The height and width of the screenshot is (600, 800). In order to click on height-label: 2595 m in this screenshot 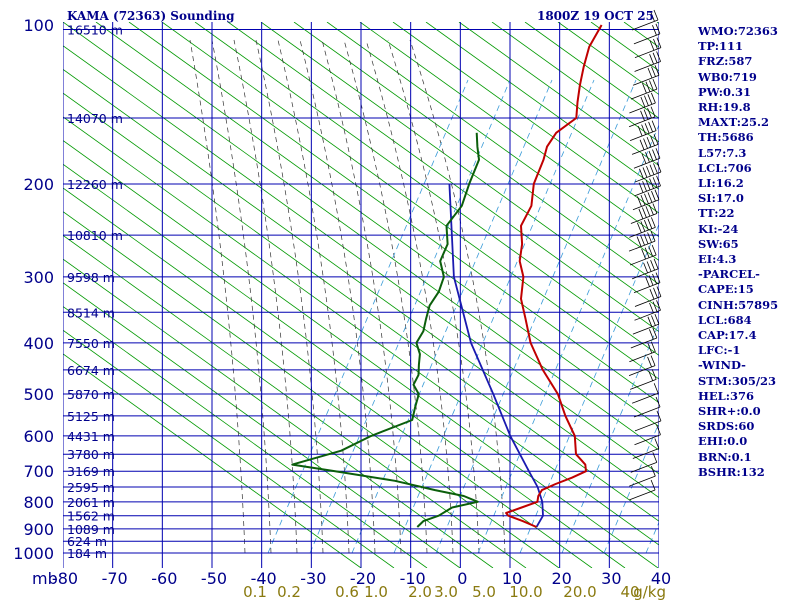, I will do `click(91, 487)`.